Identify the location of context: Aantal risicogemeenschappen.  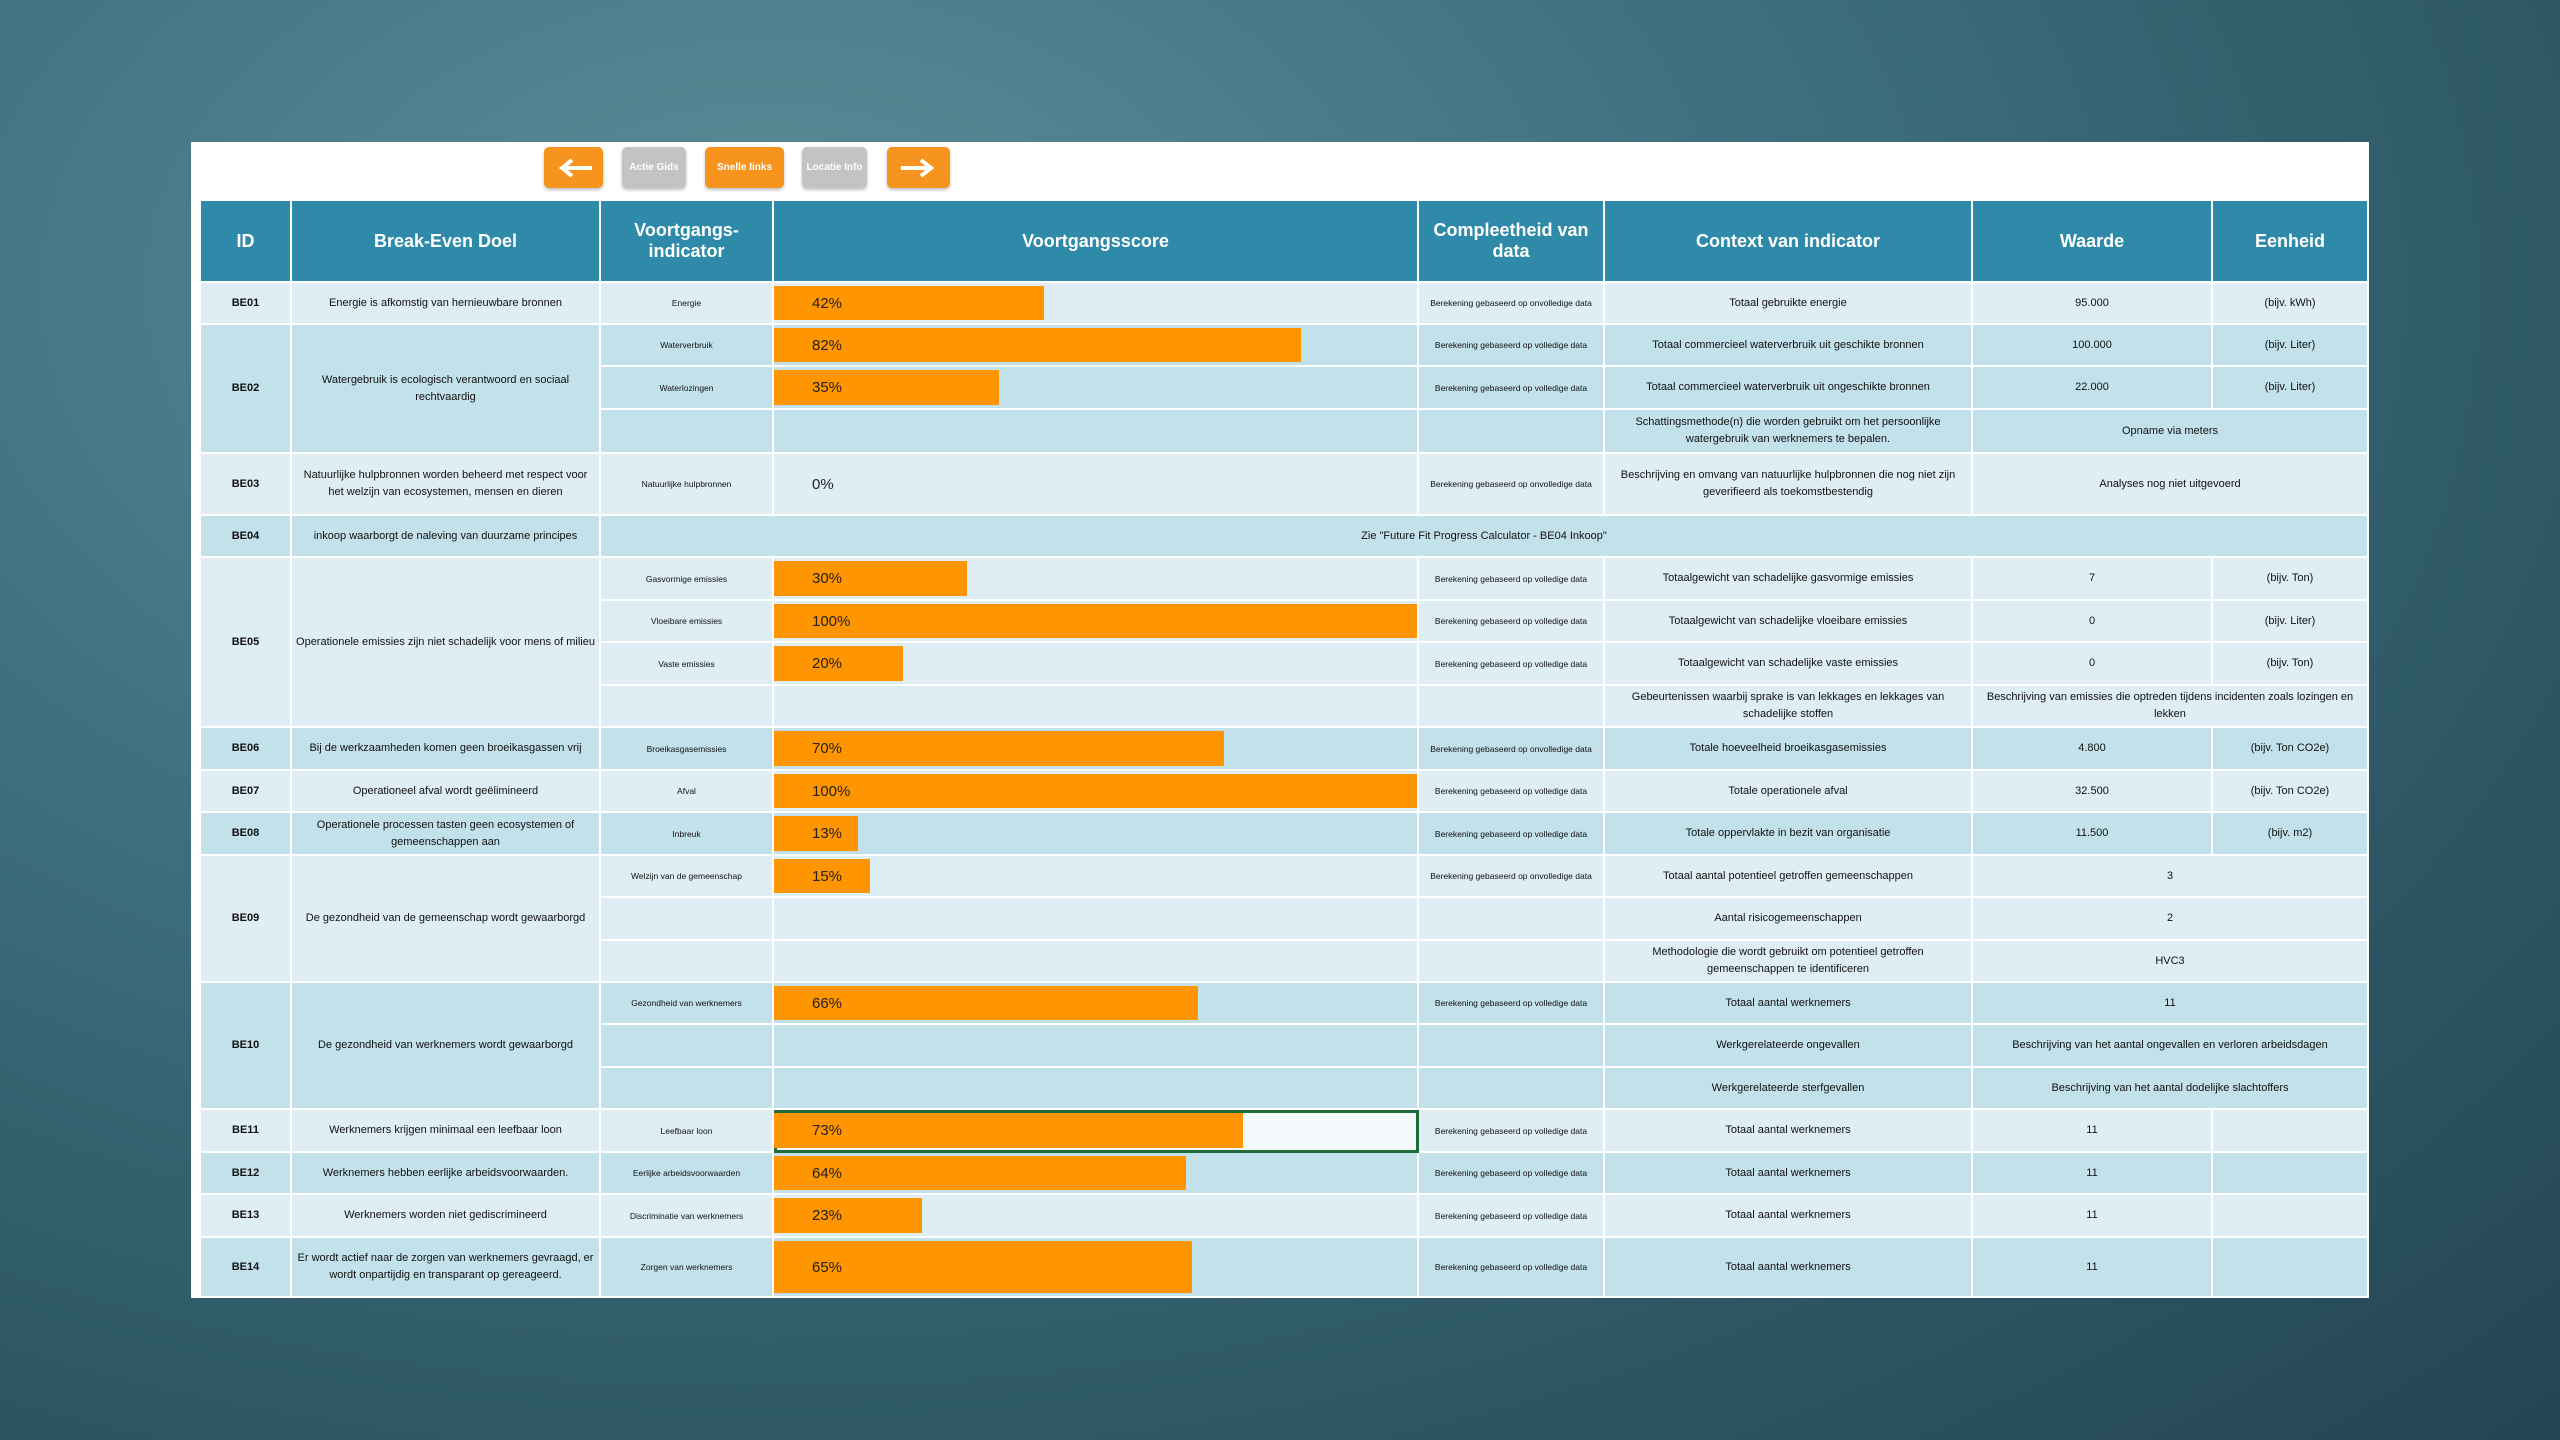
(1789, 919).